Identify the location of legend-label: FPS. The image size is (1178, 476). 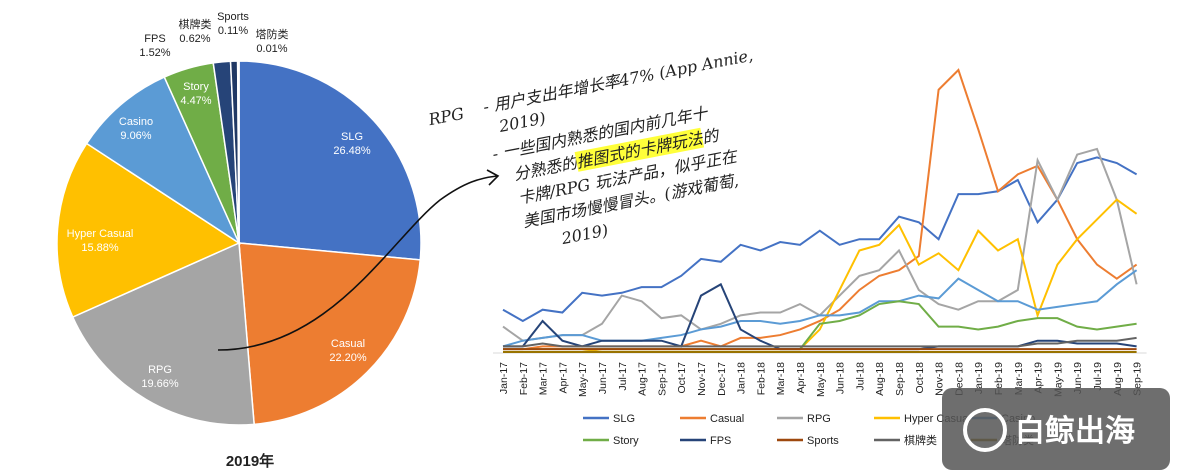
(720, 441).